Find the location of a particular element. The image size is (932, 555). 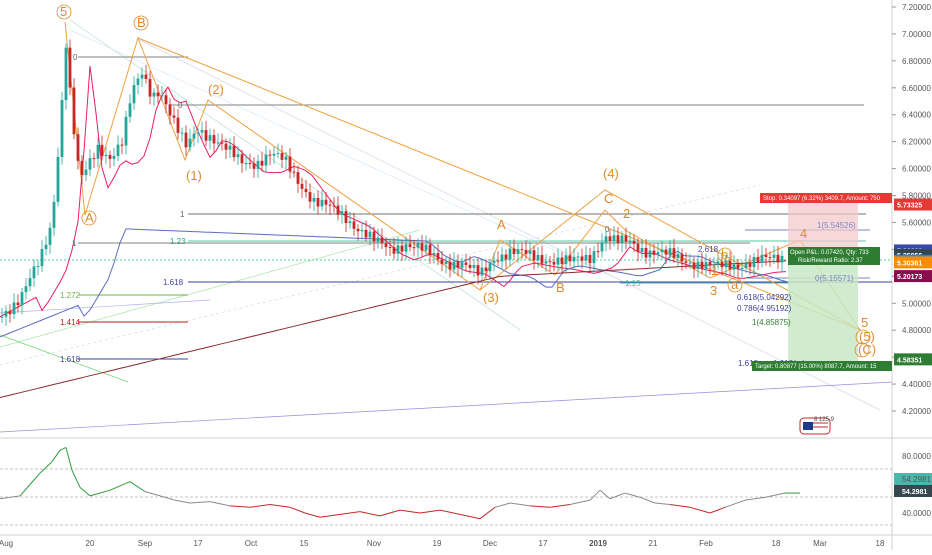

osc-tick-label: 54.2981 is located at coordinates (916, 479).